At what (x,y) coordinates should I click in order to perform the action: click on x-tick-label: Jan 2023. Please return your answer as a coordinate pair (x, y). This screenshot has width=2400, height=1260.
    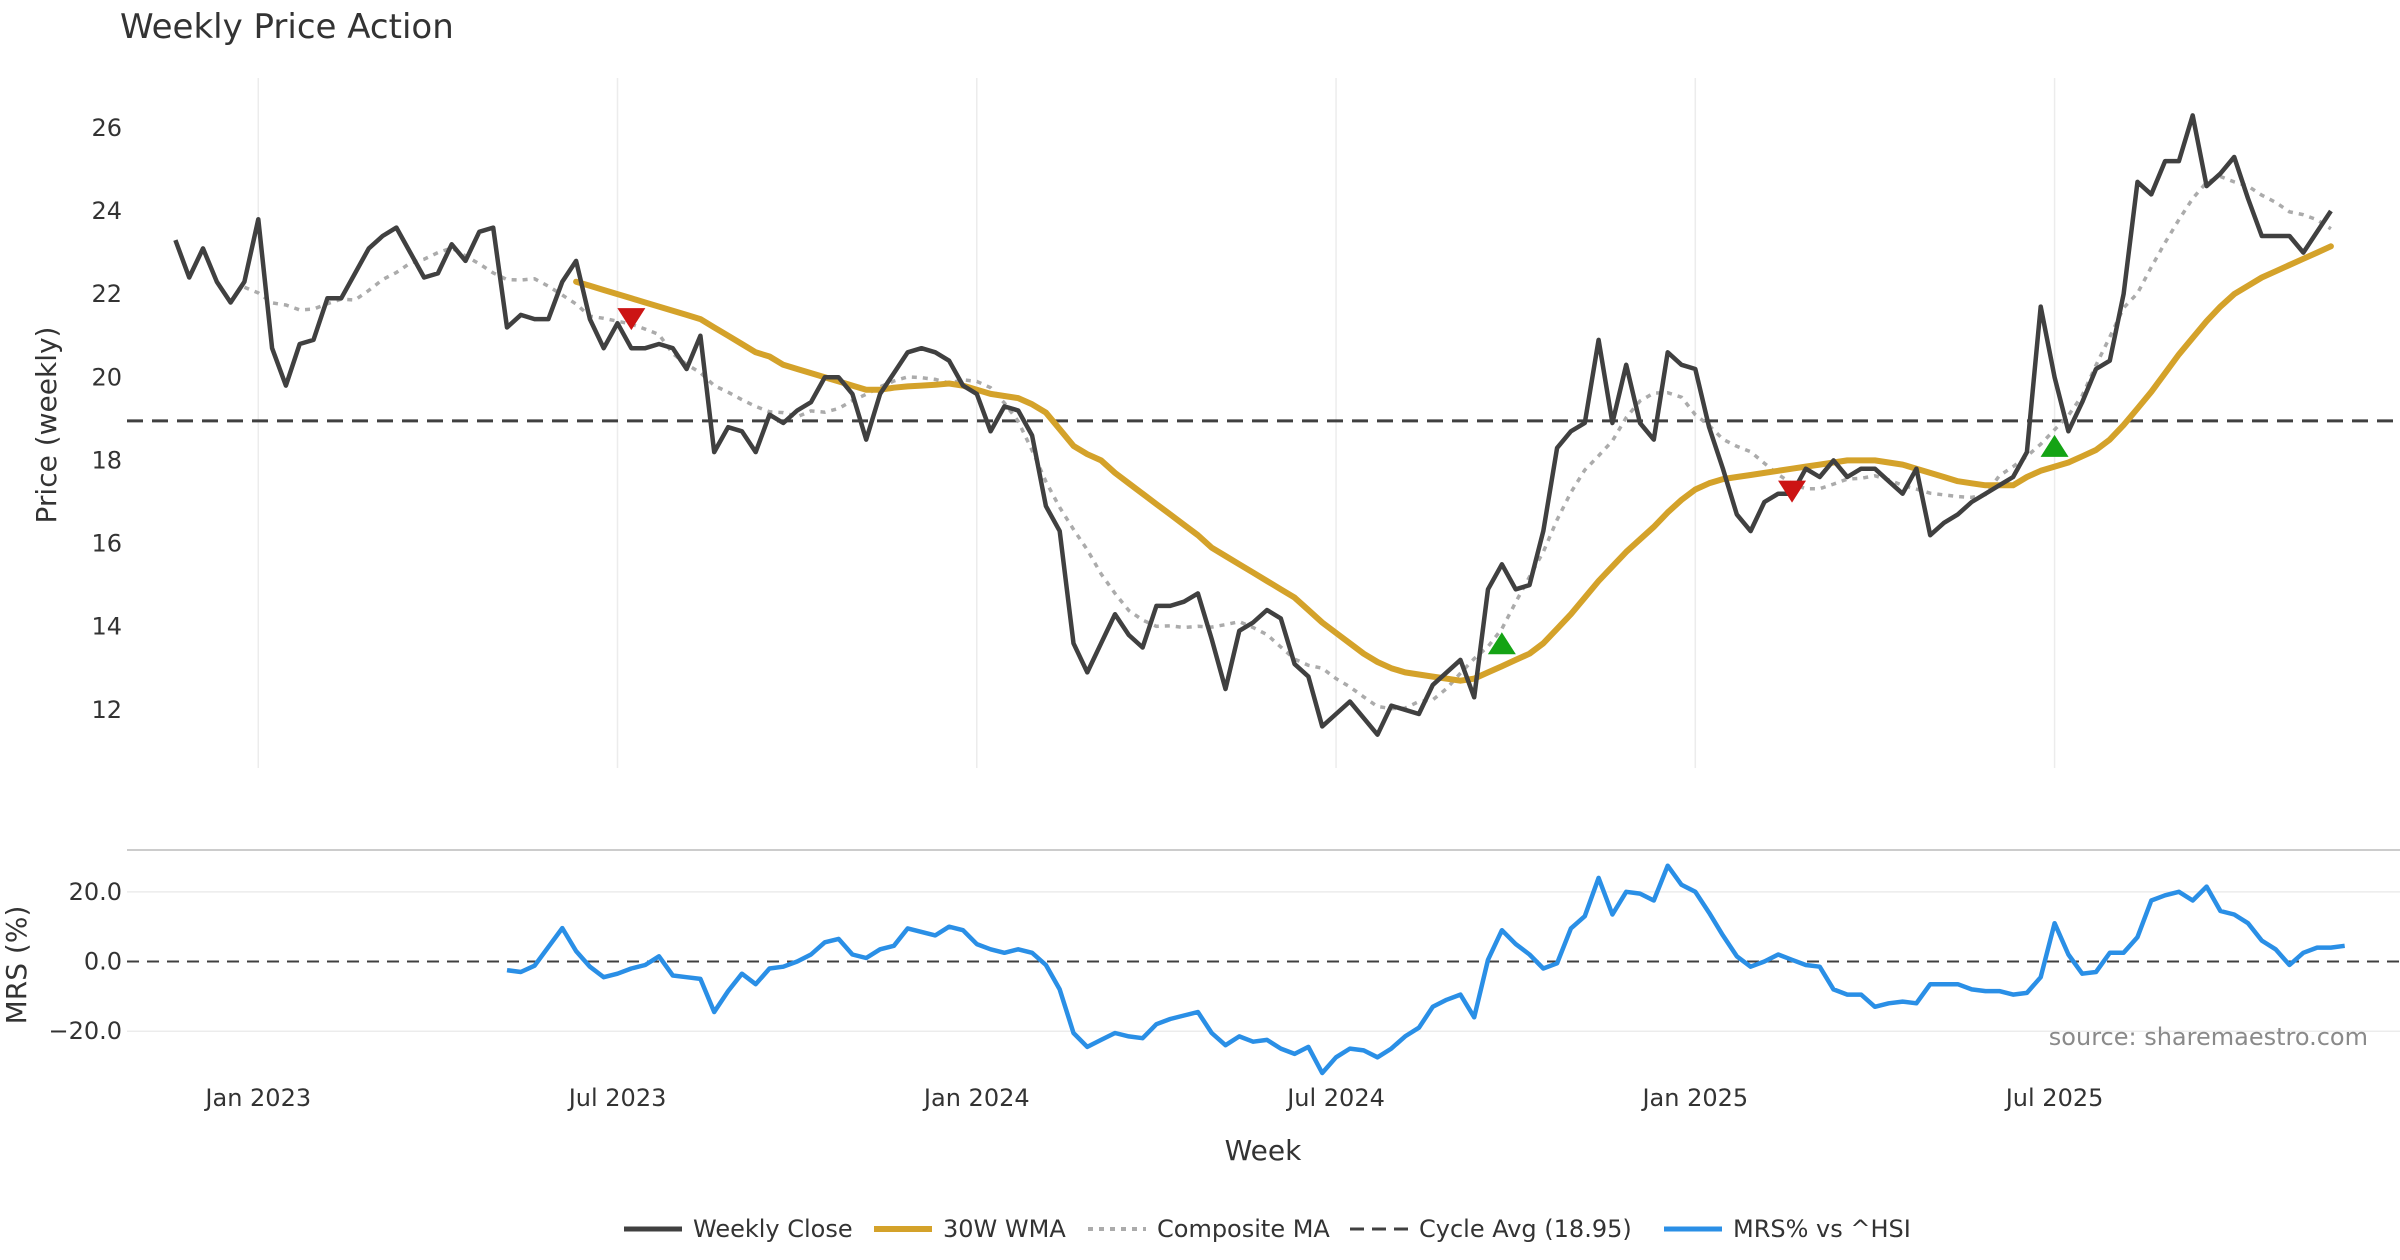
    Looking at the image, I should click on (257, 1098).